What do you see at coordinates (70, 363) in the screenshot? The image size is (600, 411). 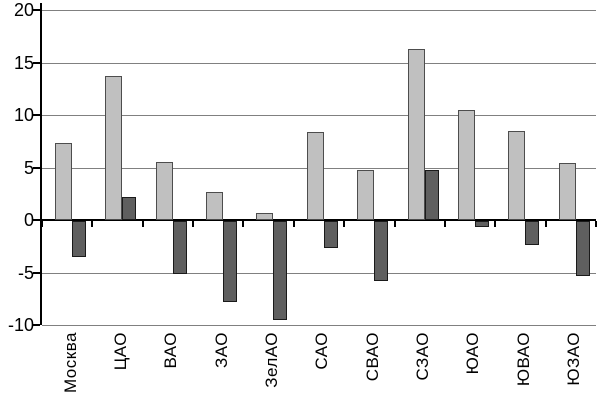 I see `x-category-label: Москва` at bounding box center [70, 363].